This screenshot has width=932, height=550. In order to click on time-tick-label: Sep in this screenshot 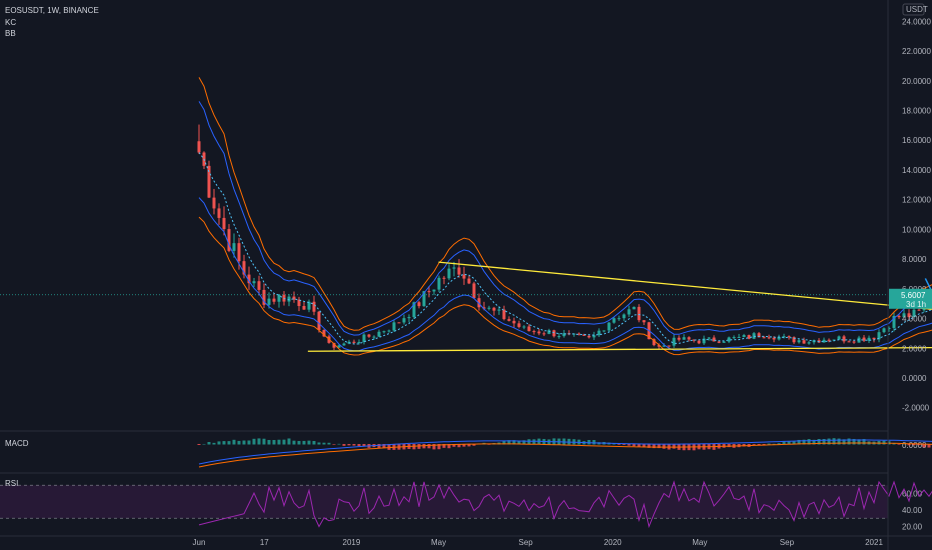, I will do `click(787, 542)`.